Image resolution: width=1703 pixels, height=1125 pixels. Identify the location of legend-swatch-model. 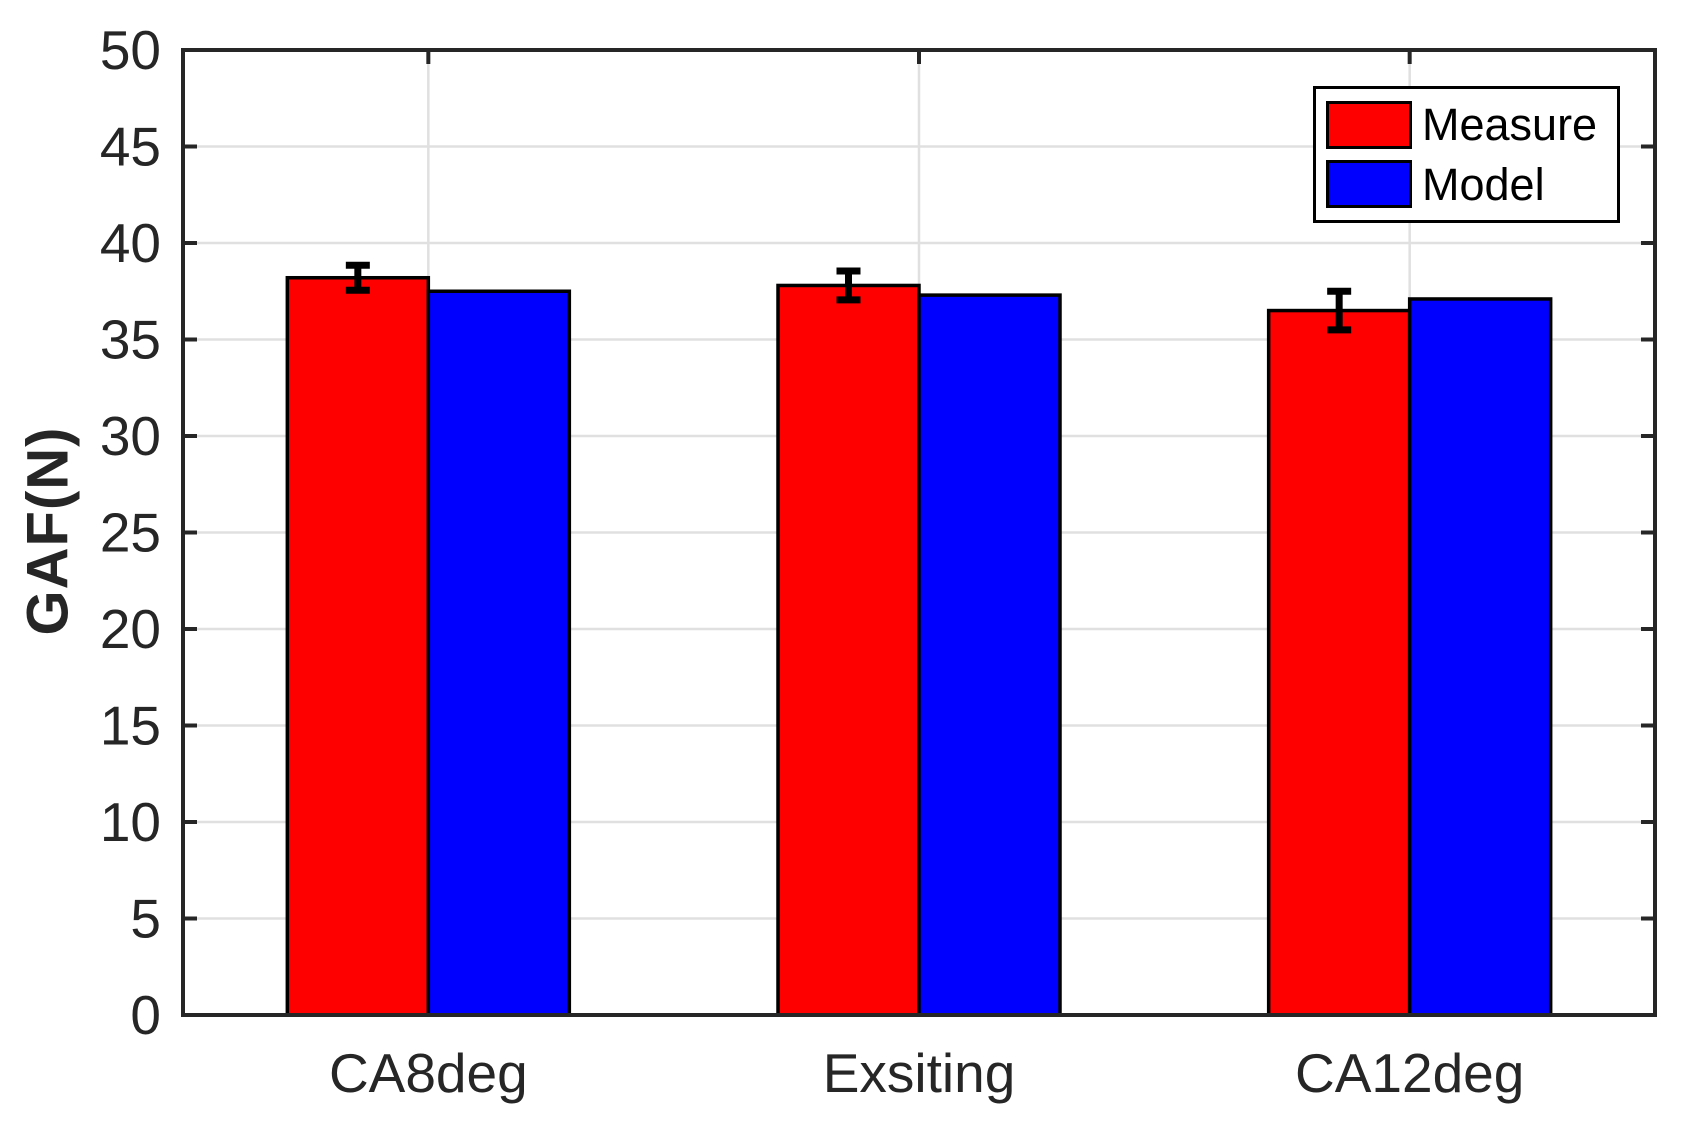
(1369, 184).